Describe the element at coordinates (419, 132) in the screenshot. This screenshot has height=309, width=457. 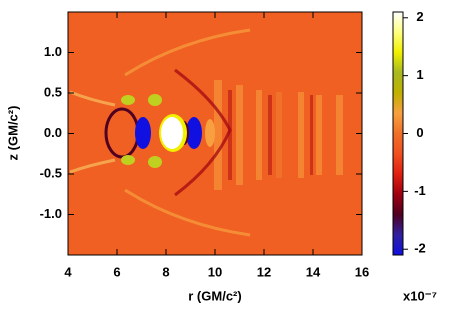
I see `colorbar-tick-label: 0` at that location.